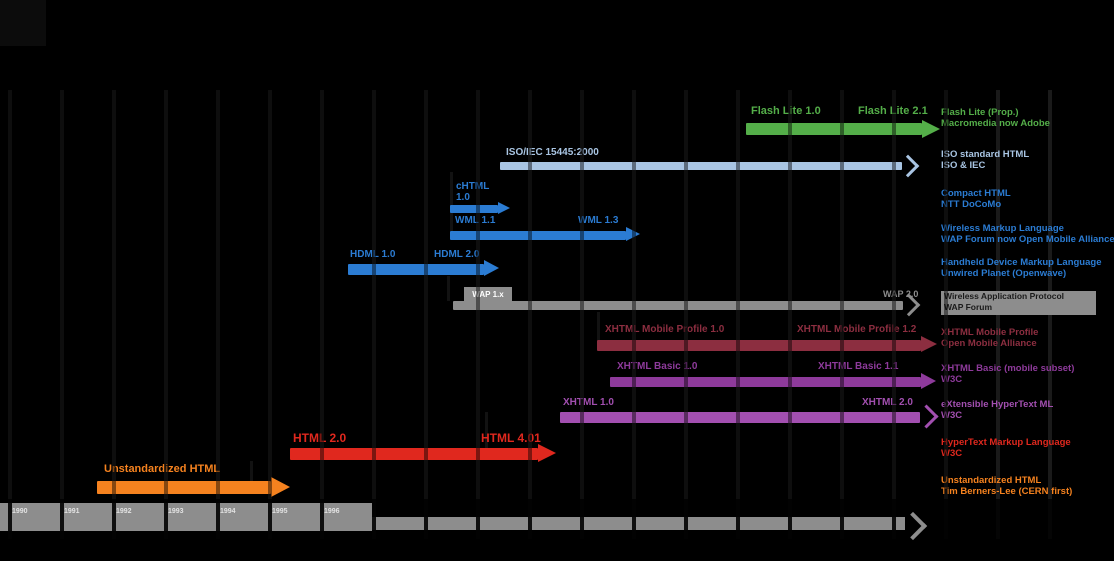 This screenshot has height=561, width=1114. Describe the element at coordinates (1002, 228) in the screenshot. I see `wml-caption-line: Wireless Markup Language` at that location.